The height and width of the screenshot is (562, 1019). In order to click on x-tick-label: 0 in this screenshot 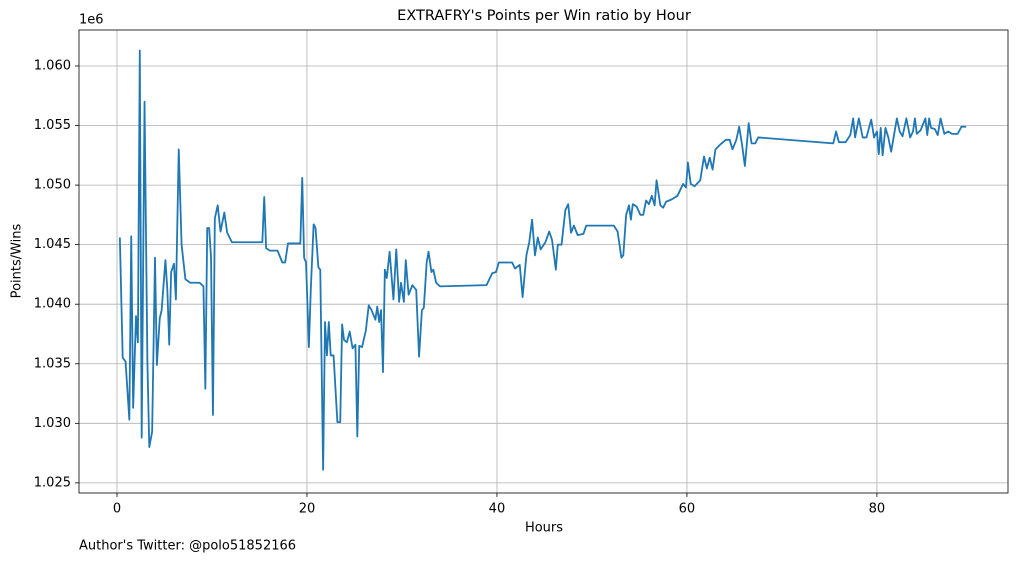, I will do `click(117, 509)`.